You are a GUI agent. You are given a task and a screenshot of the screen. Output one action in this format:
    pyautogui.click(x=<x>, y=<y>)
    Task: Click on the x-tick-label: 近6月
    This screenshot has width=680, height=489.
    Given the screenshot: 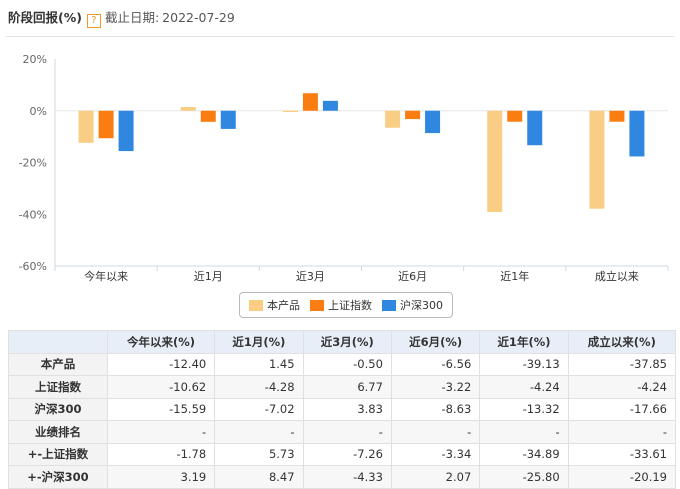 What is the action you would take?
    pyautogui.click(x=412, y=276)
    